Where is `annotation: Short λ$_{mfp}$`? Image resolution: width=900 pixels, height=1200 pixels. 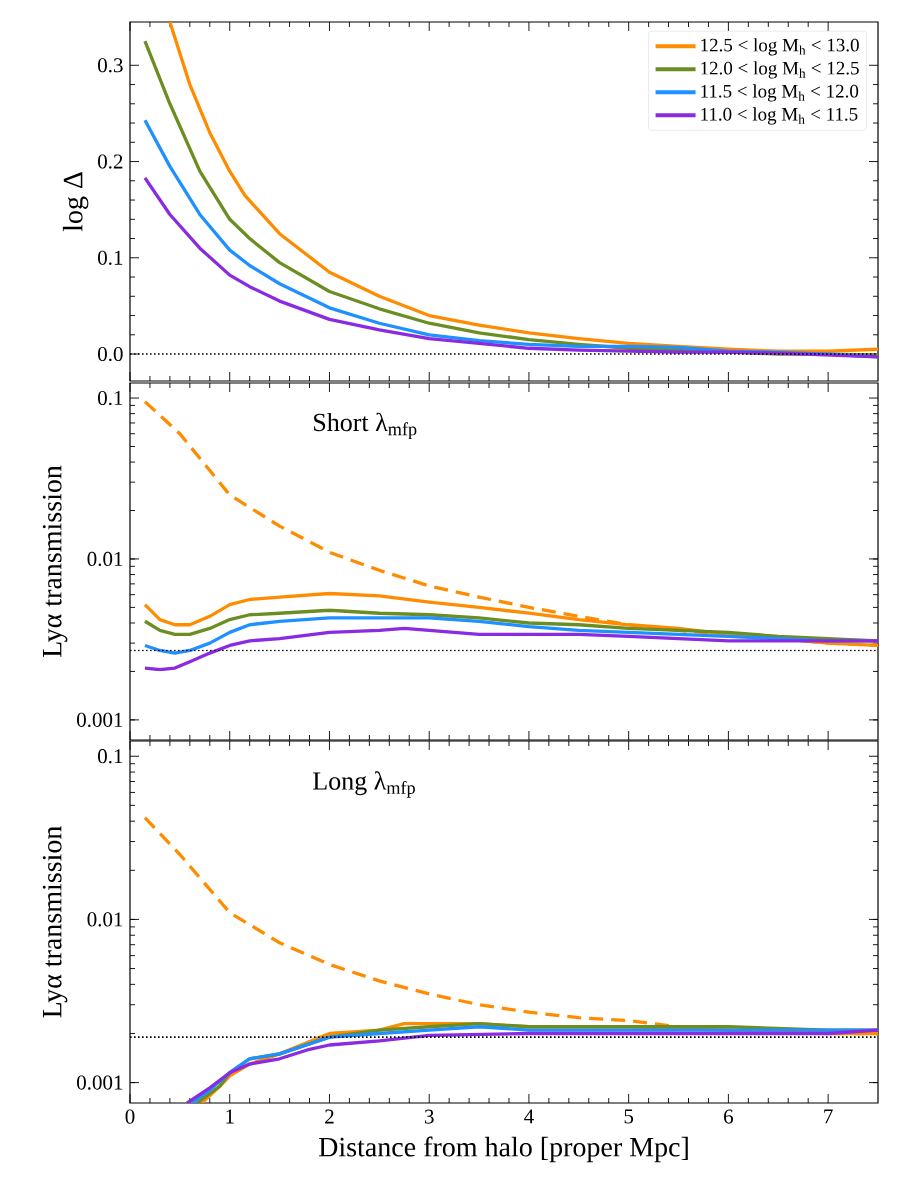 annotation: Short λ$_{mfp}$ is located at coordinates (365, 426).